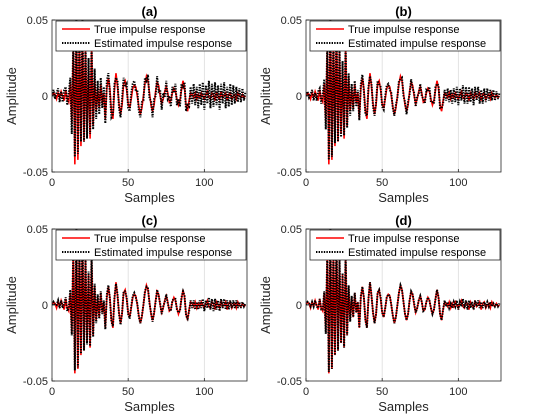 This screenshot has width=550, height=420. Describe the element at coordinates (150, 220) in the screenshot. I see `panel-title: (c)` at that location.